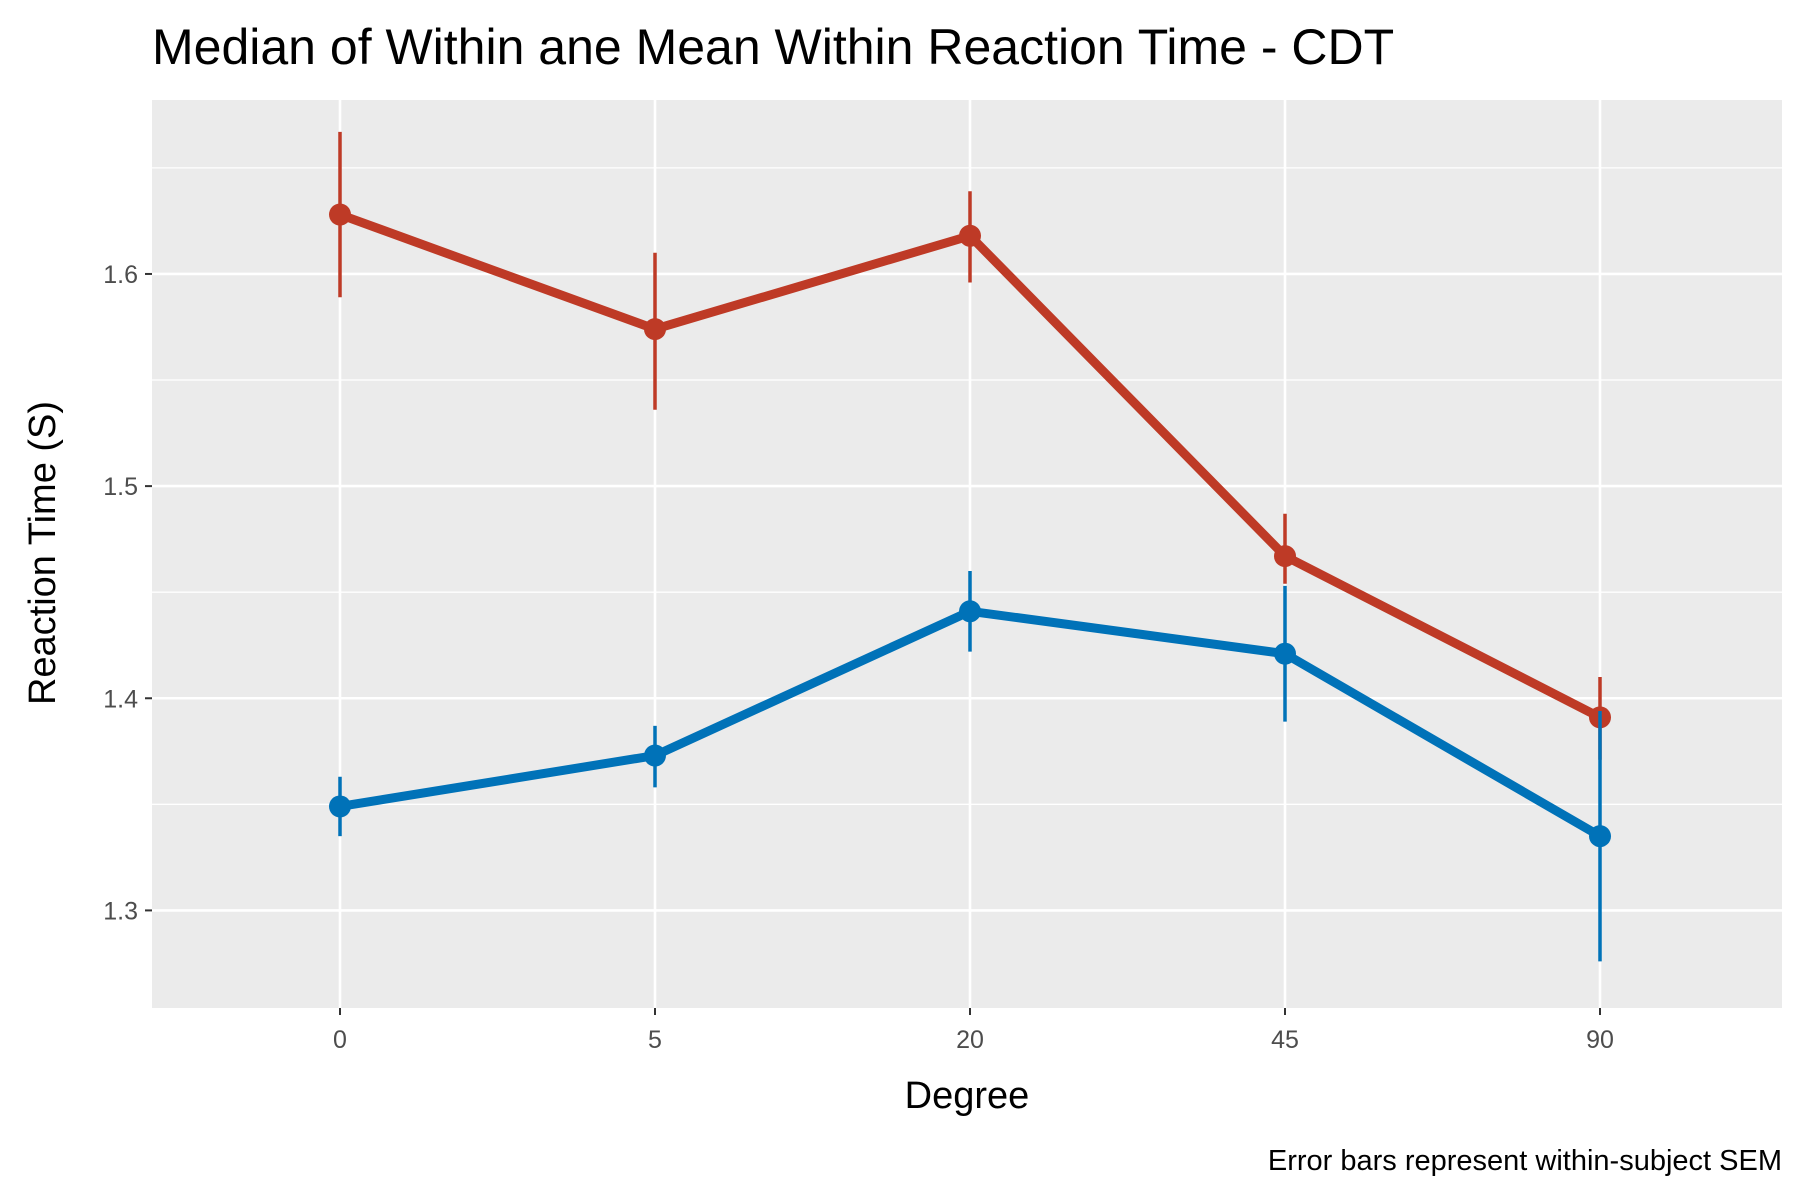 Image resolution: width=1800 pixels, height=1200 pixels. Describe the element at coordinates (970, 1040) in the screenshot. I see `x-tick-label: 20` at that location.